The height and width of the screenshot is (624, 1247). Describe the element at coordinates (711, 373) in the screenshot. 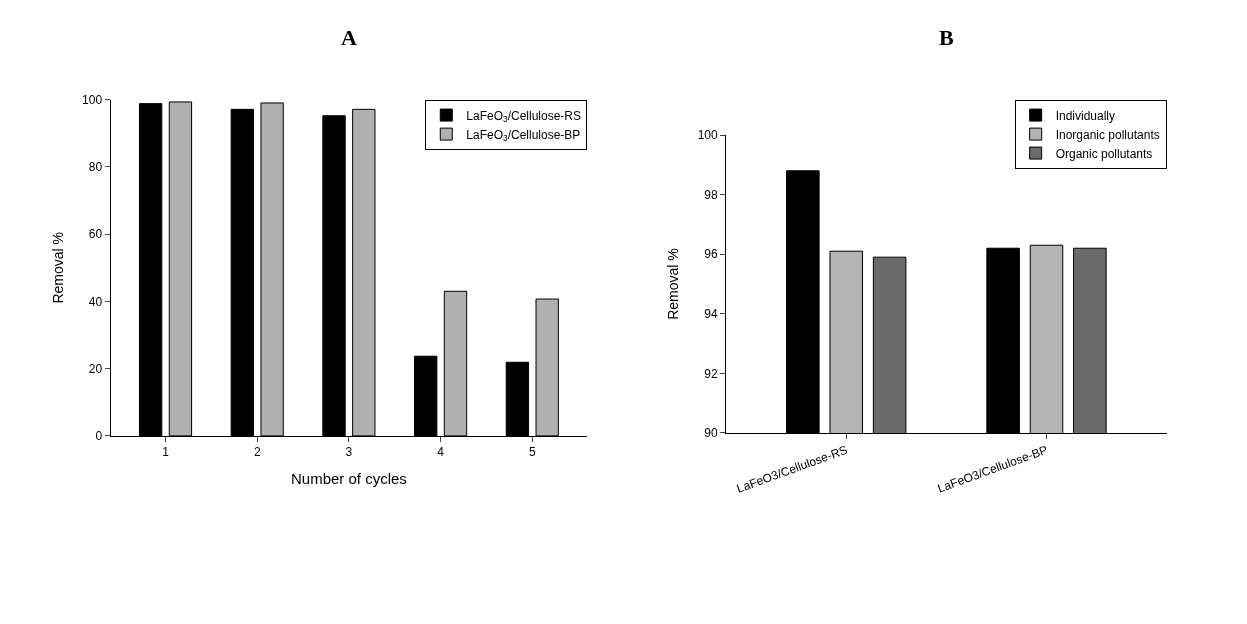

I see `y-tick-label: 92` at that location.